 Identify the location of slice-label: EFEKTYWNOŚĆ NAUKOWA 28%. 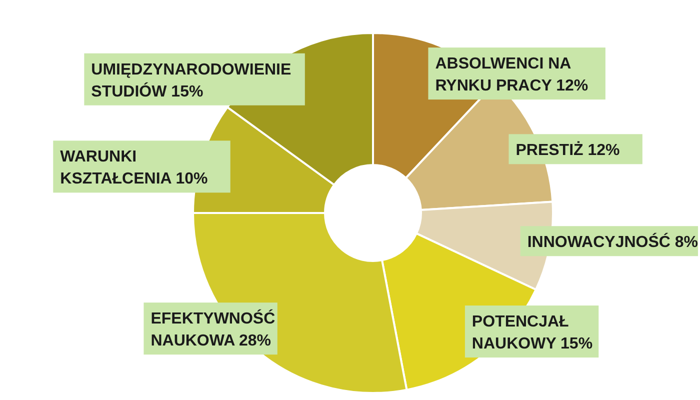
(213, 329).